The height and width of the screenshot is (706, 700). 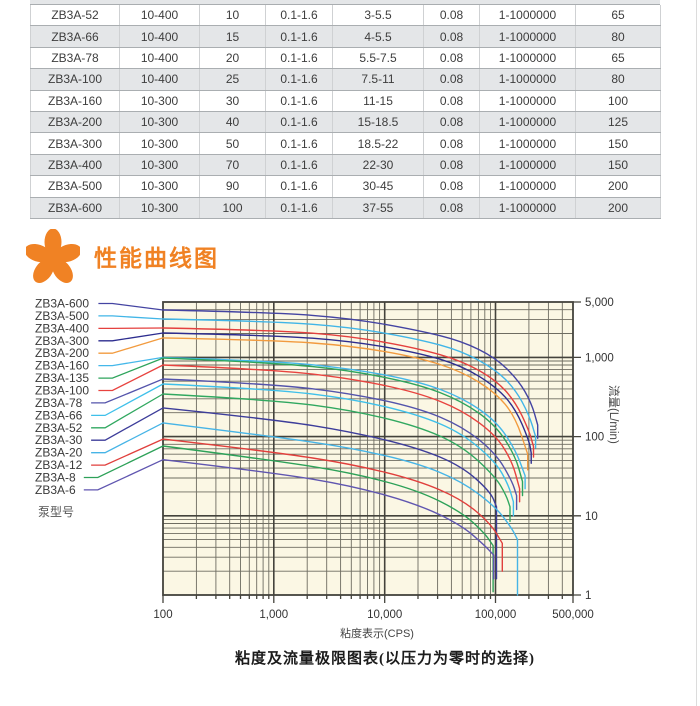 What do you see at coordinates (599, 303) in the screenshot?
I see `y-tick-label: 5,000` at bounding box center [599, 303].